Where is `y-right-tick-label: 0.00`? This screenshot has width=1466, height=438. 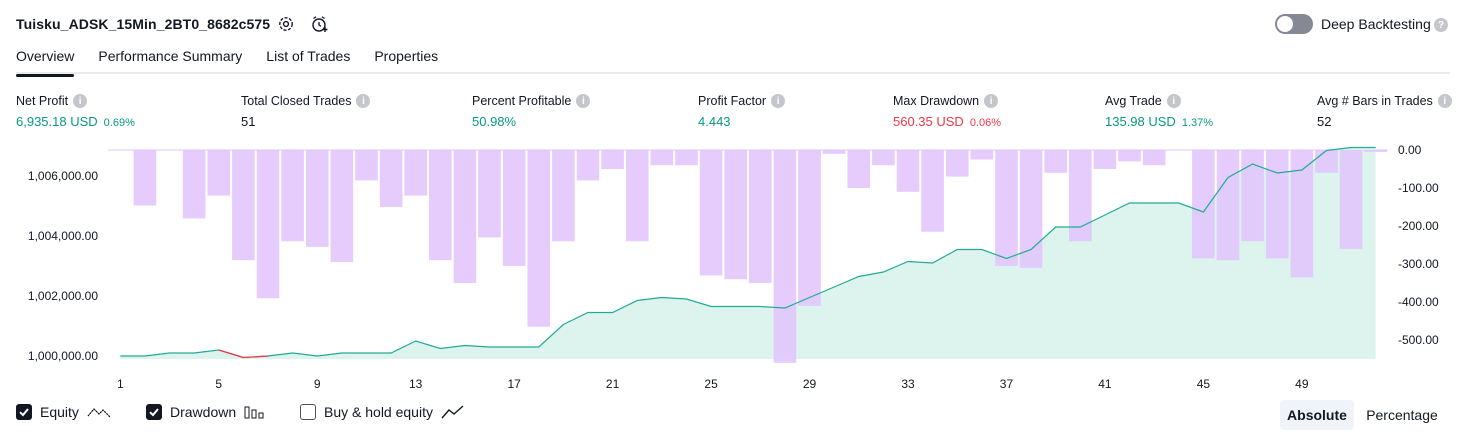
y-right-tick-label: 0.00 is located at coordinates (1410, 150).